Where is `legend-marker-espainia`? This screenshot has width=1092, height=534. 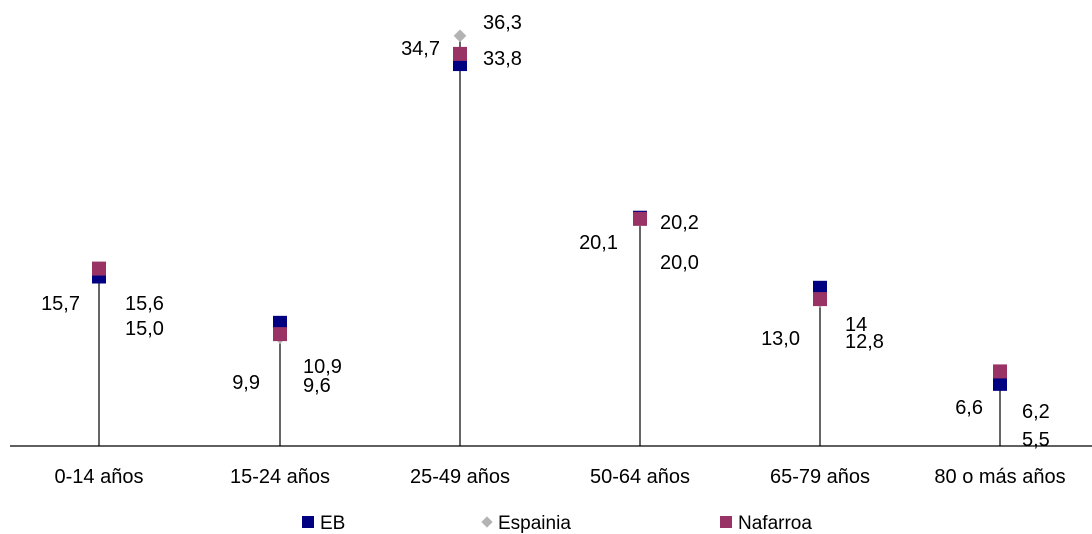
legend-marker-espainia is located at coordinates (487, 522).